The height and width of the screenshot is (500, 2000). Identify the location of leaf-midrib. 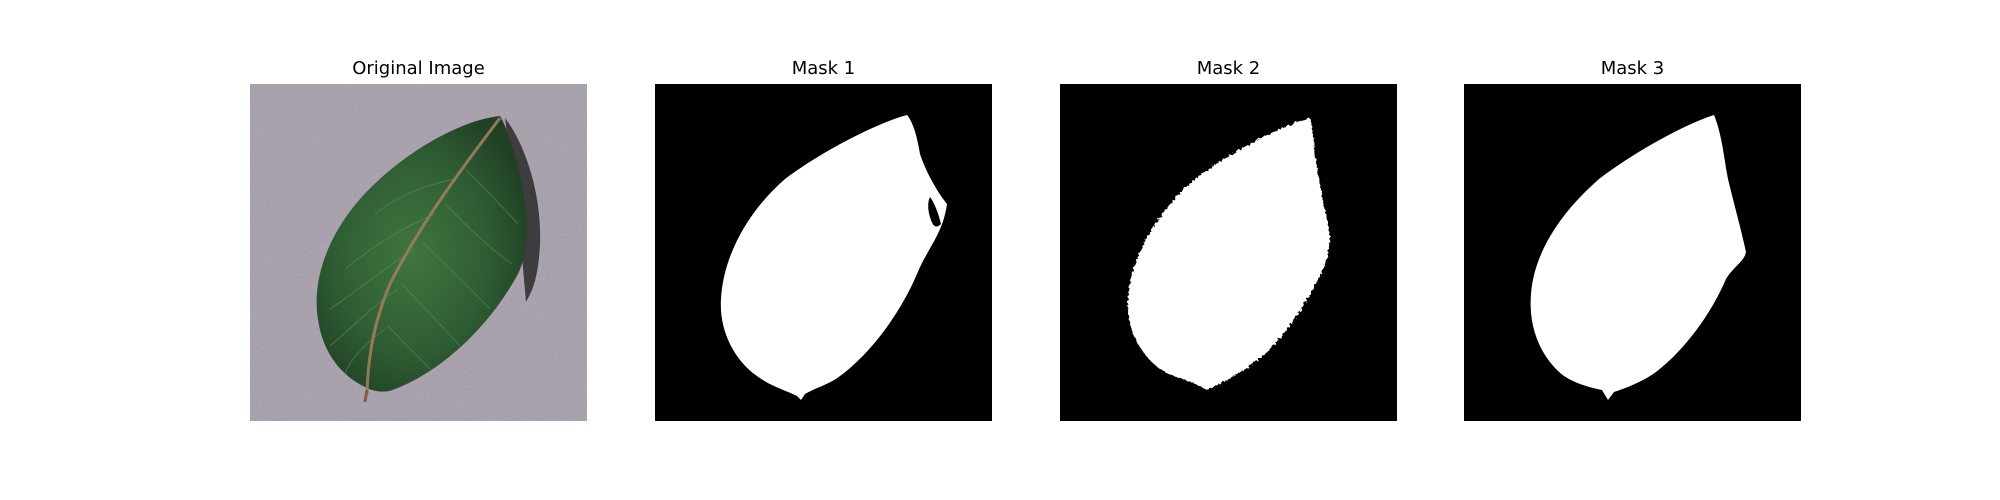
(433, 256).